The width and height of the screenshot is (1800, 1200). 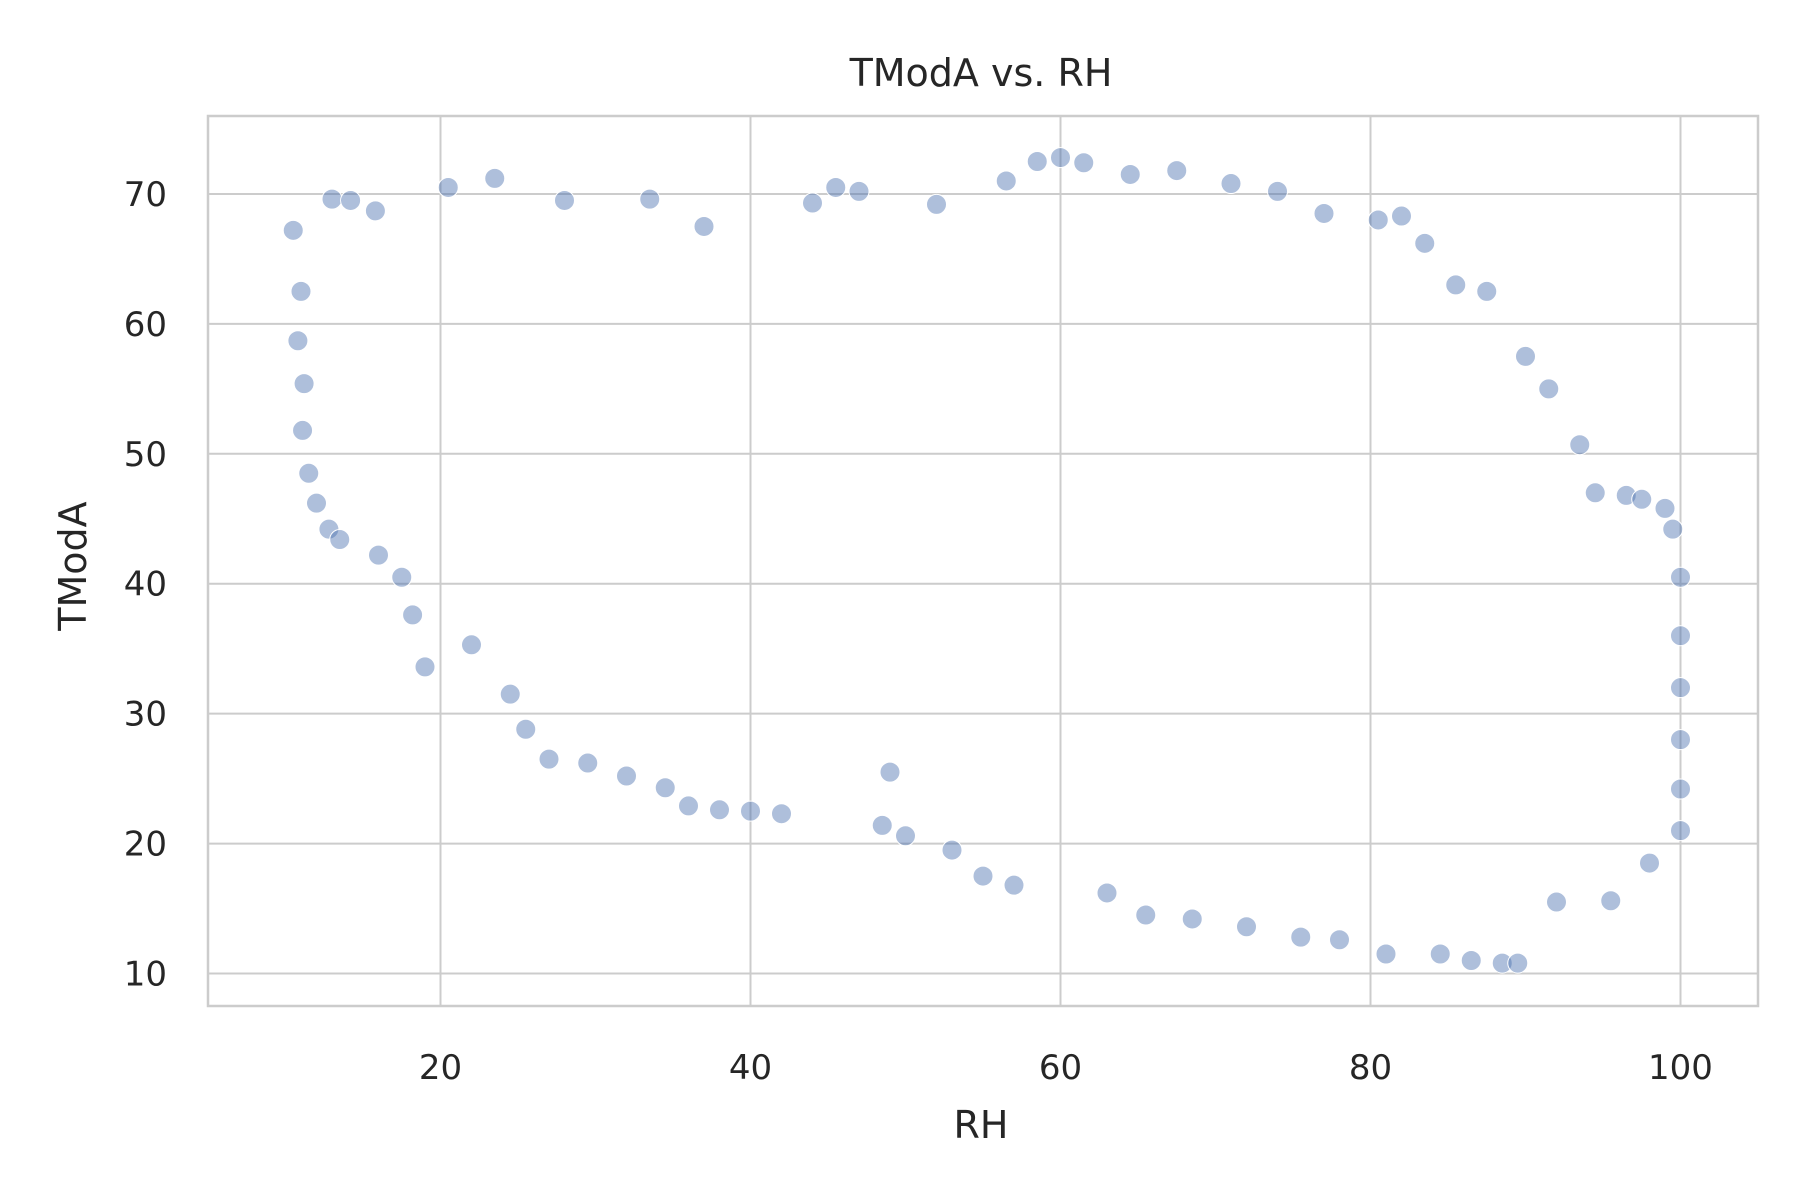 What do you see at coordinates (145, 325) in the screenshot?
I see `y-tick-label: 60` at bounding box center [145, 325].